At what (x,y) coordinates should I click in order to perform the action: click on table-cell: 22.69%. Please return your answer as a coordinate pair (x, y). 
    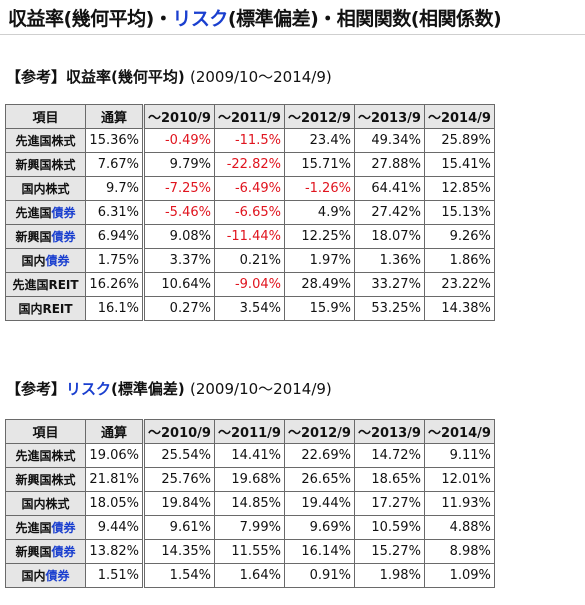
    Looking at the image, I should click on (319, 455).